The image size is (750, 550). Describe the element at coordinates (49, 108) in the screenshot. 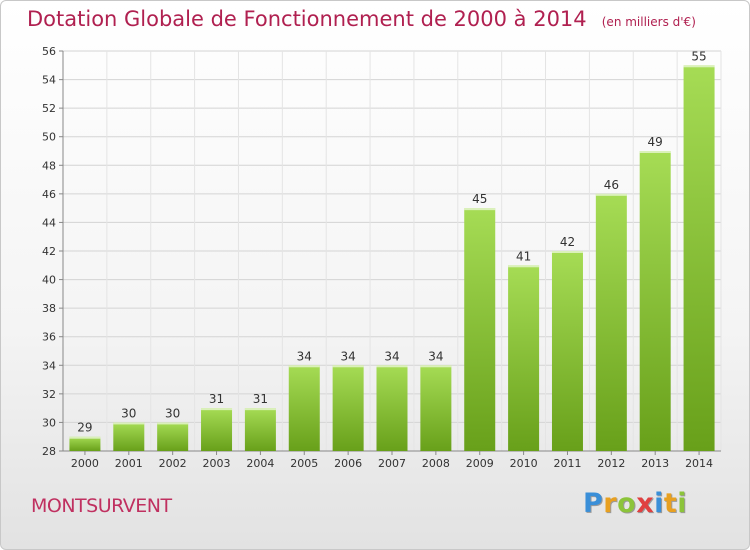

I see `y-tick-label: 52` at that location.